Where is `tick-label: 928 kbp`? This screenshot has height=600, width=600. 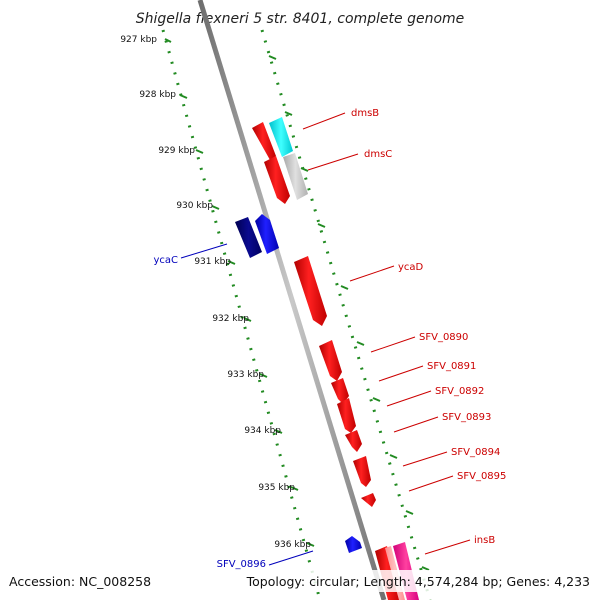
tick-label: 928 kbp is located at coordinates (157, 95).